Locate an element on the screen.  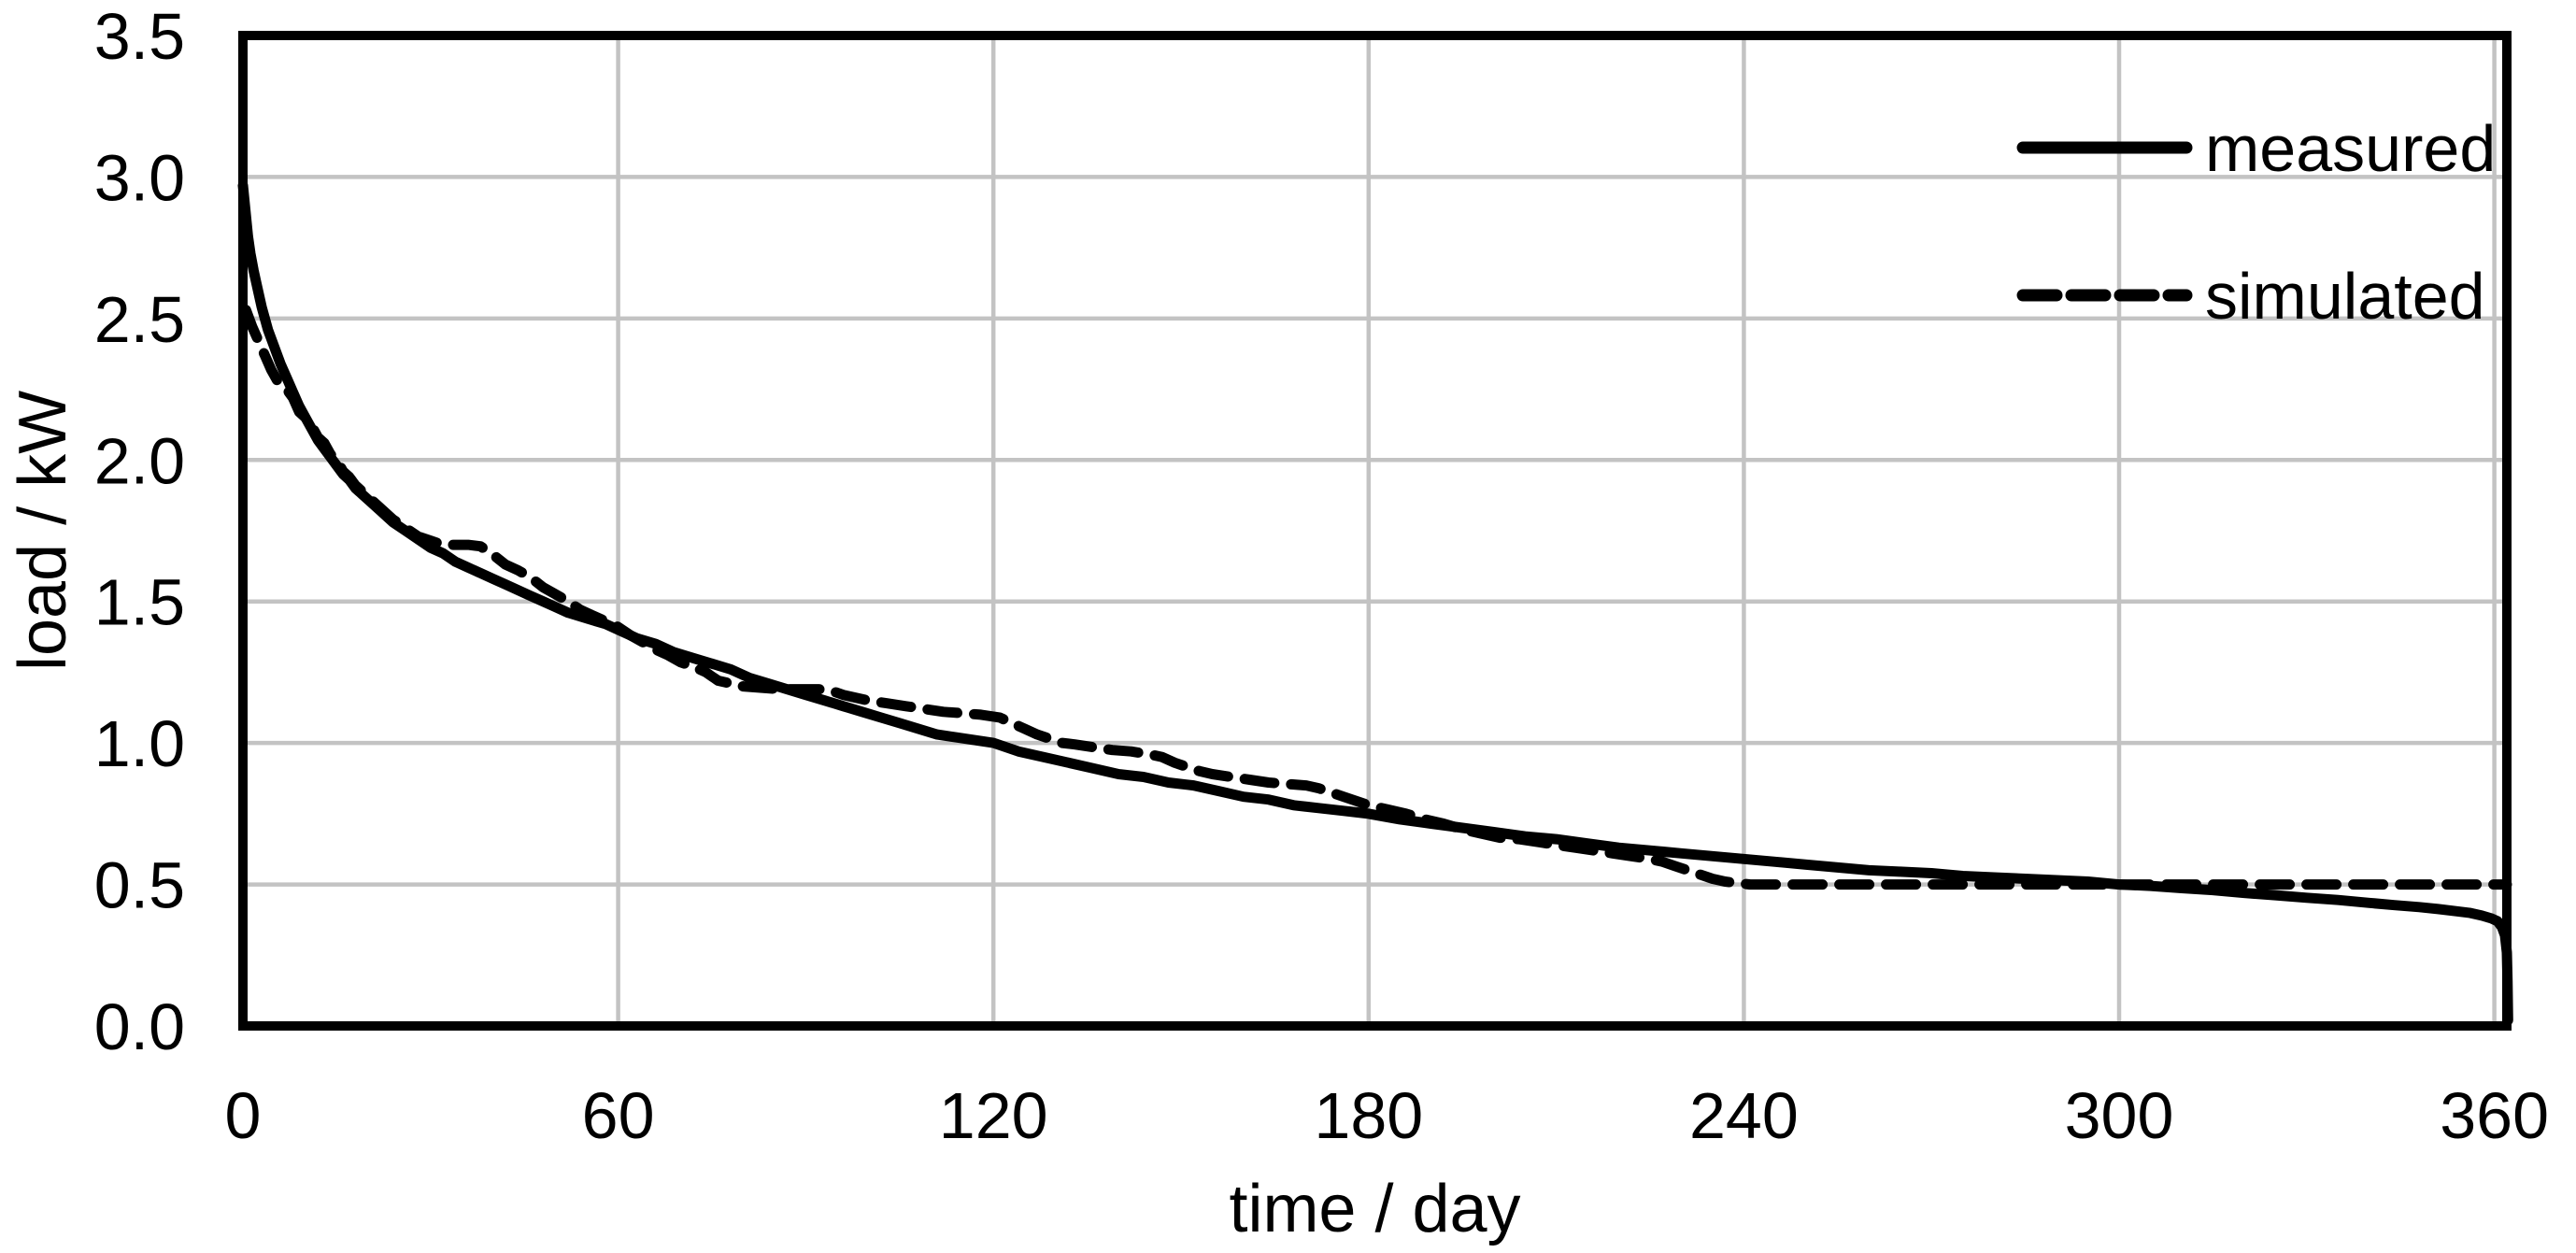
x-tick-label: 300 is located at coordinates (2119, 1115).